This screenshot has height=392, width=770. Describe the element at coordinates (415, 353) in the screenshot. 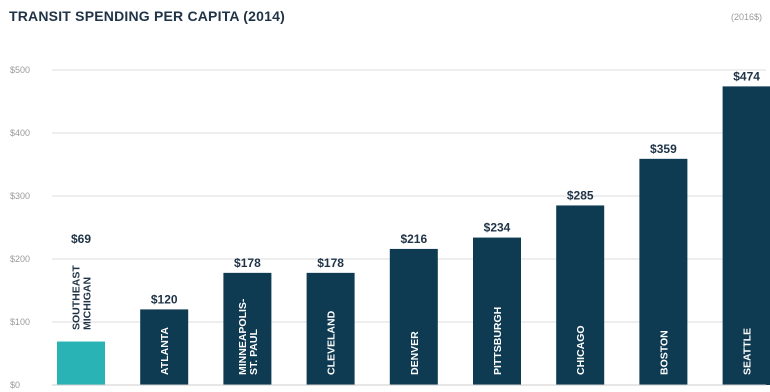

I see `category-label: DENVER` at that location.